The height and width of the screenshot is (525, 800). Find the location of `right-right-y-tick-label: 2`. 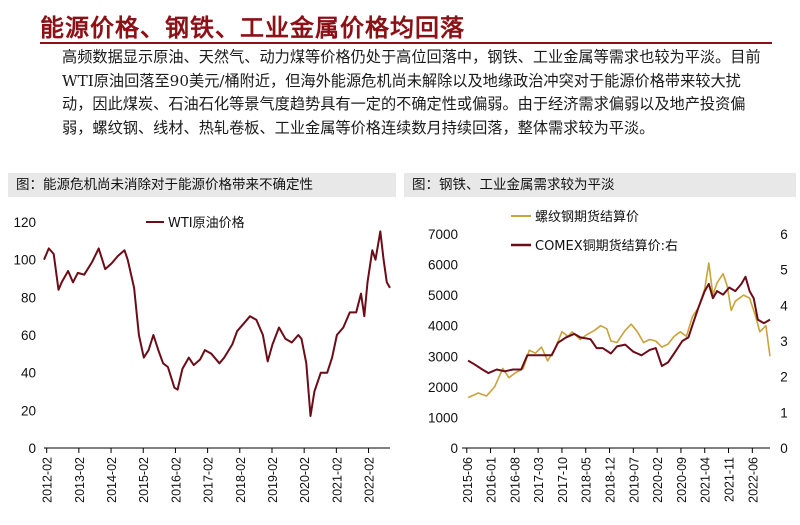

right-right-y-tick-label: 2 is located at coordinates (784, 377).